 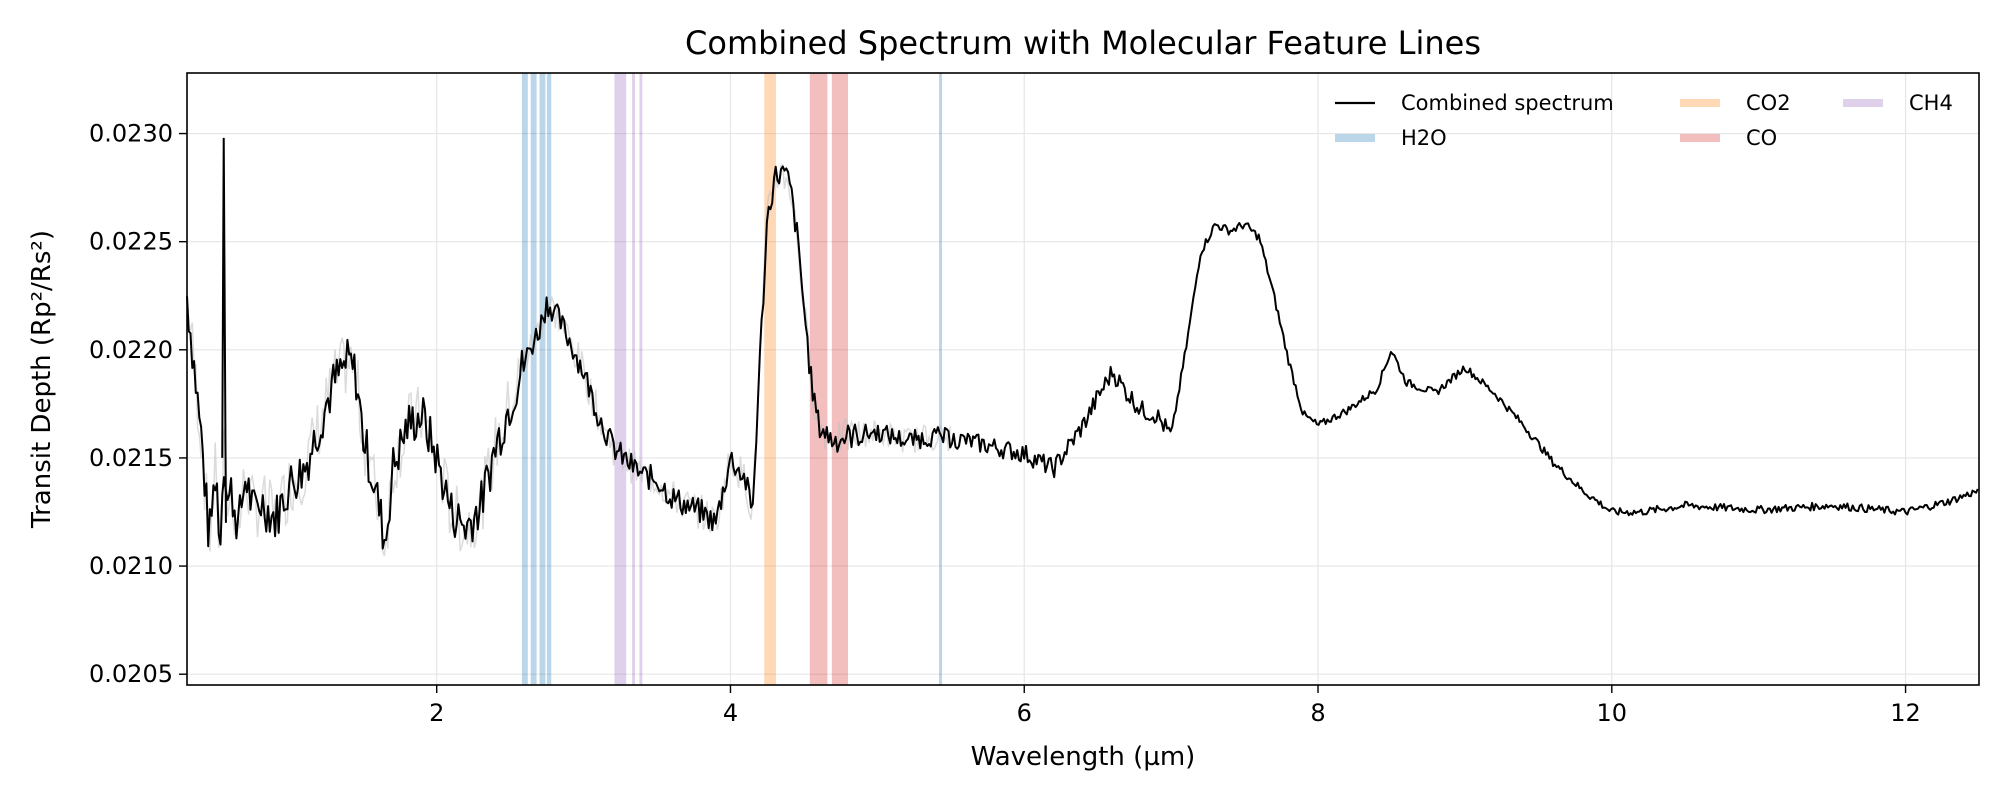 What do you see at coordinates (1612, 713) in the screenshot?
I see `x-tick-label: 10` at bounding box center [1612, 713].